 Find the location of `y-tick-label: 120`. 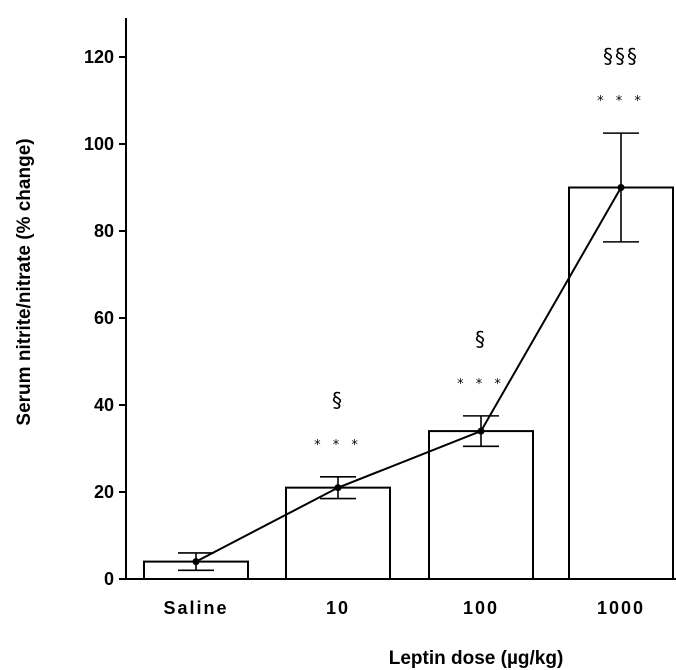

y-tick-label: 120 is located at coordinates (99, 57).